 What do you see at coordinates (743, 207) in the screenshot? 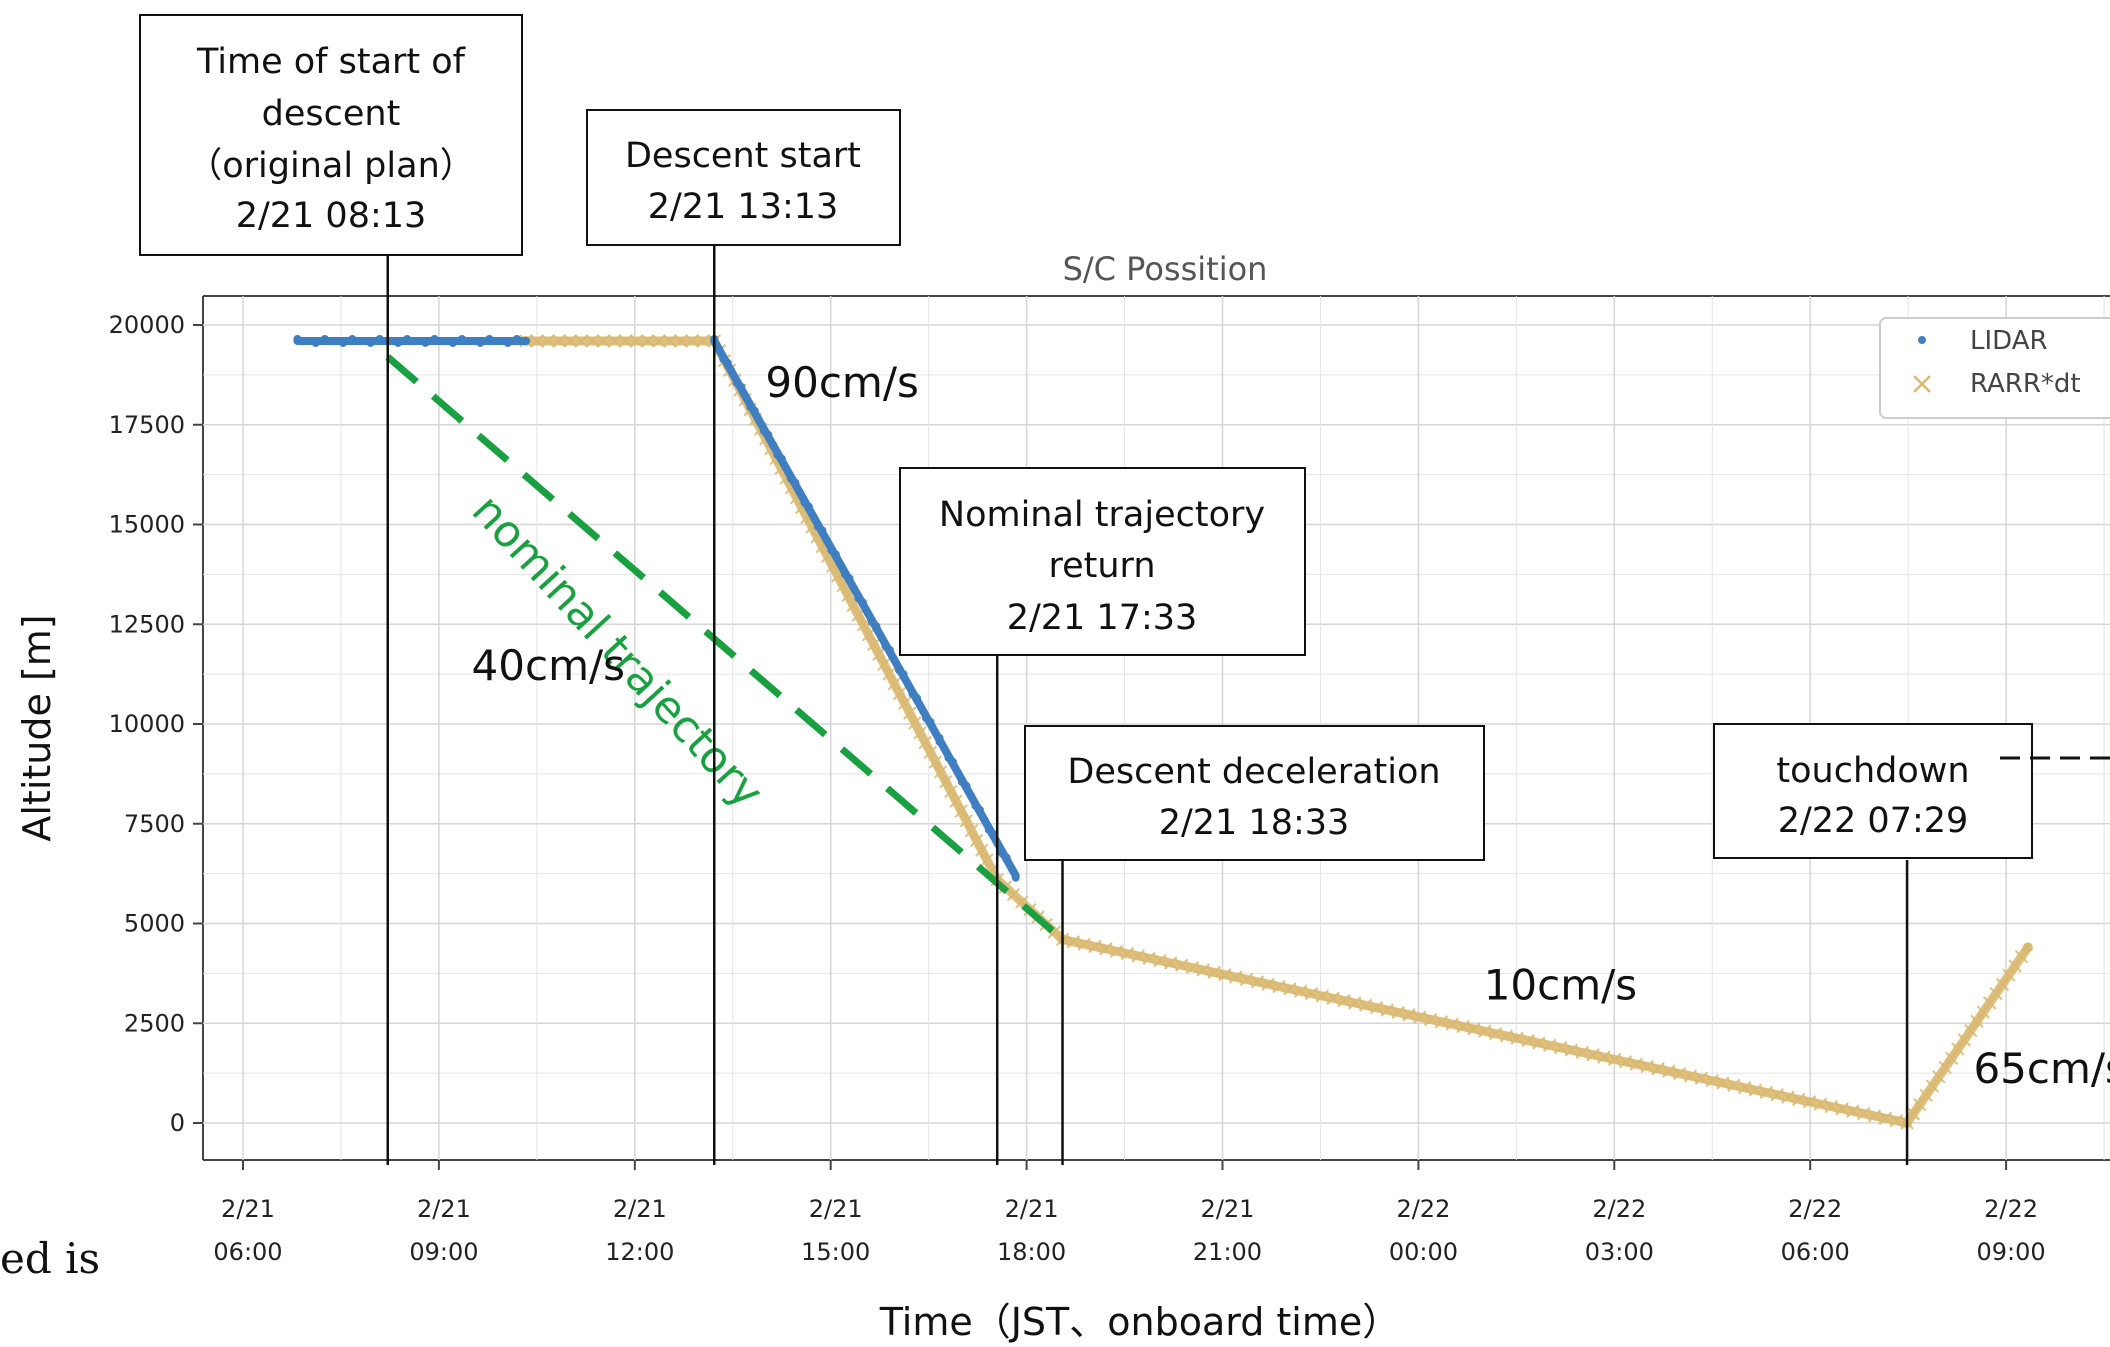
I see `callout-descent-start-line-2: 2/21 13:13` at bounding box center [743, 207].